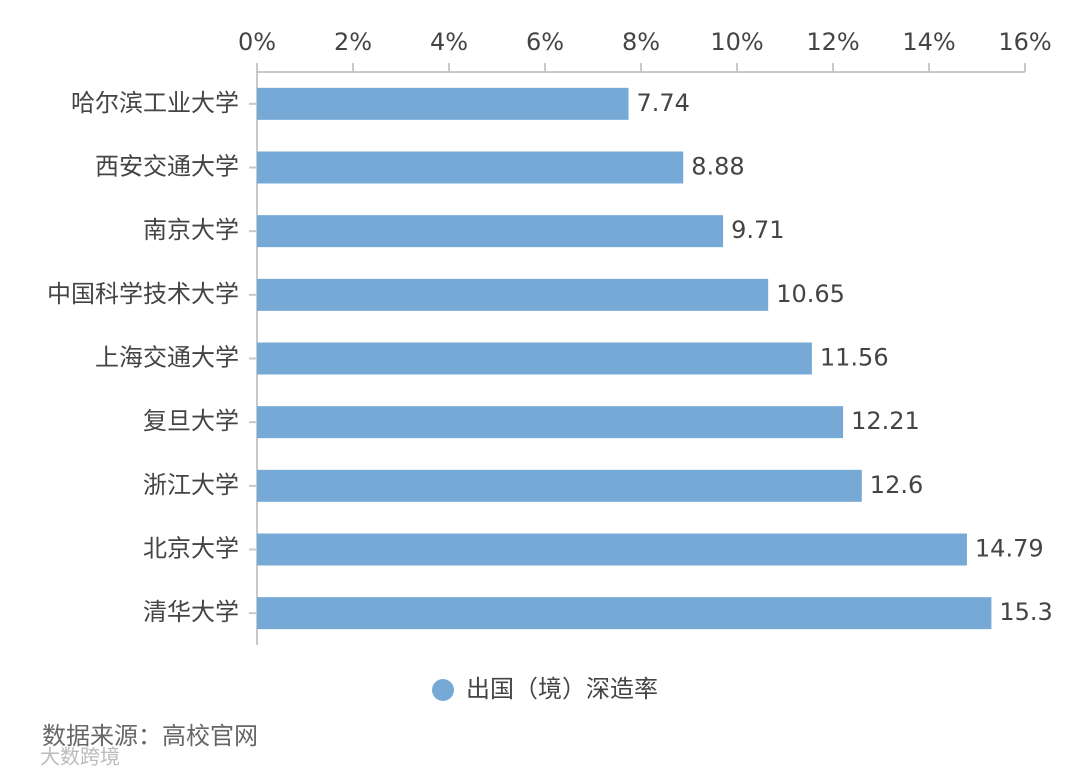 This screenshot has height=774, width=1080. I want to click on data-label: 7.74, so click(663, 103).